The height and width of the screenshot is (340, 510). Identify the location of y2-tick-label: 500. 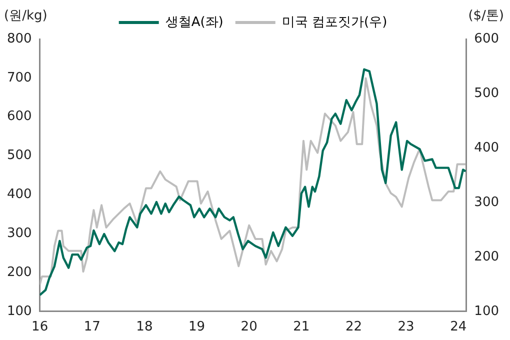
(487, 93).